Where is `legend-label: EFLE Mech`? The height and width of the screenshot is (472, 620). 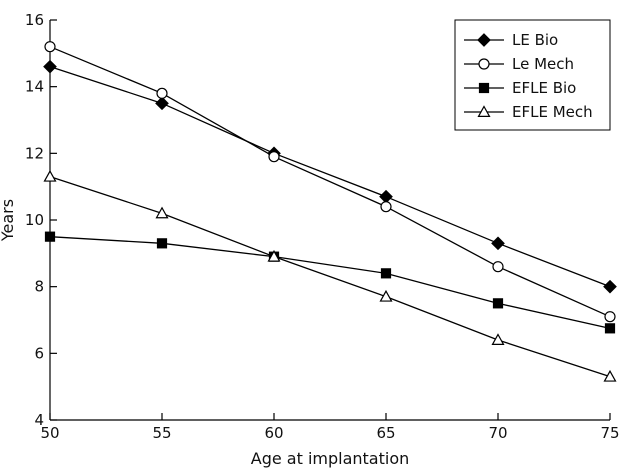 legend-label: EFLE Mech is located at coordinates (552, 112).